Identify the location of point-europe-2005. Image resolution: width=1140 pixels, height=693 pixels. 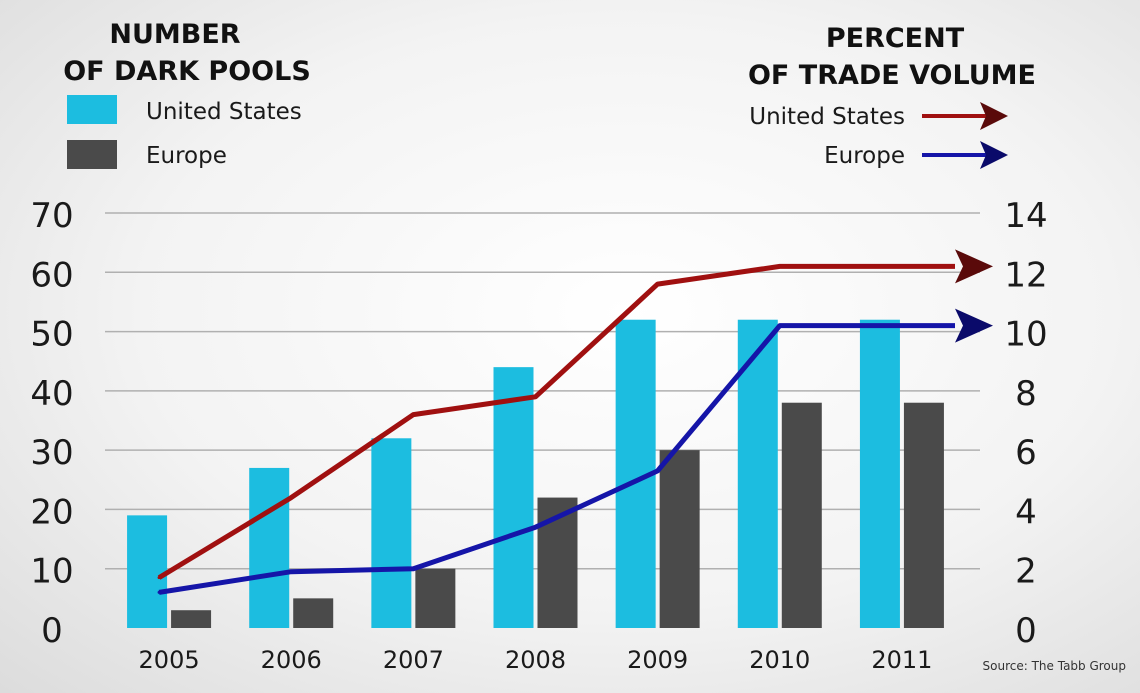
(159, 592).